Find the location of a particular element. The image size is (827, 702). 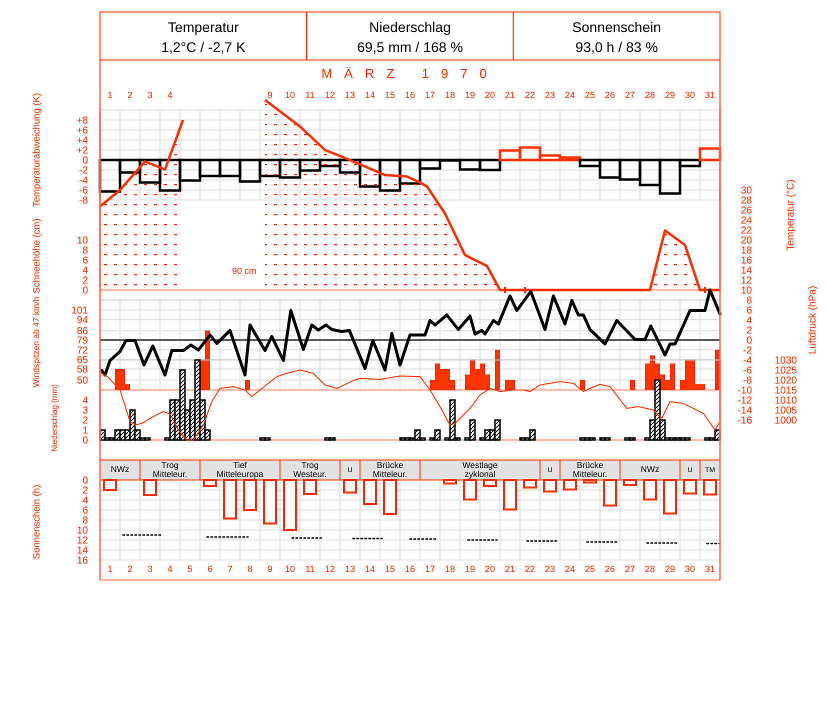

y2-tick-label: 0 is located at coordinates (749, 341).